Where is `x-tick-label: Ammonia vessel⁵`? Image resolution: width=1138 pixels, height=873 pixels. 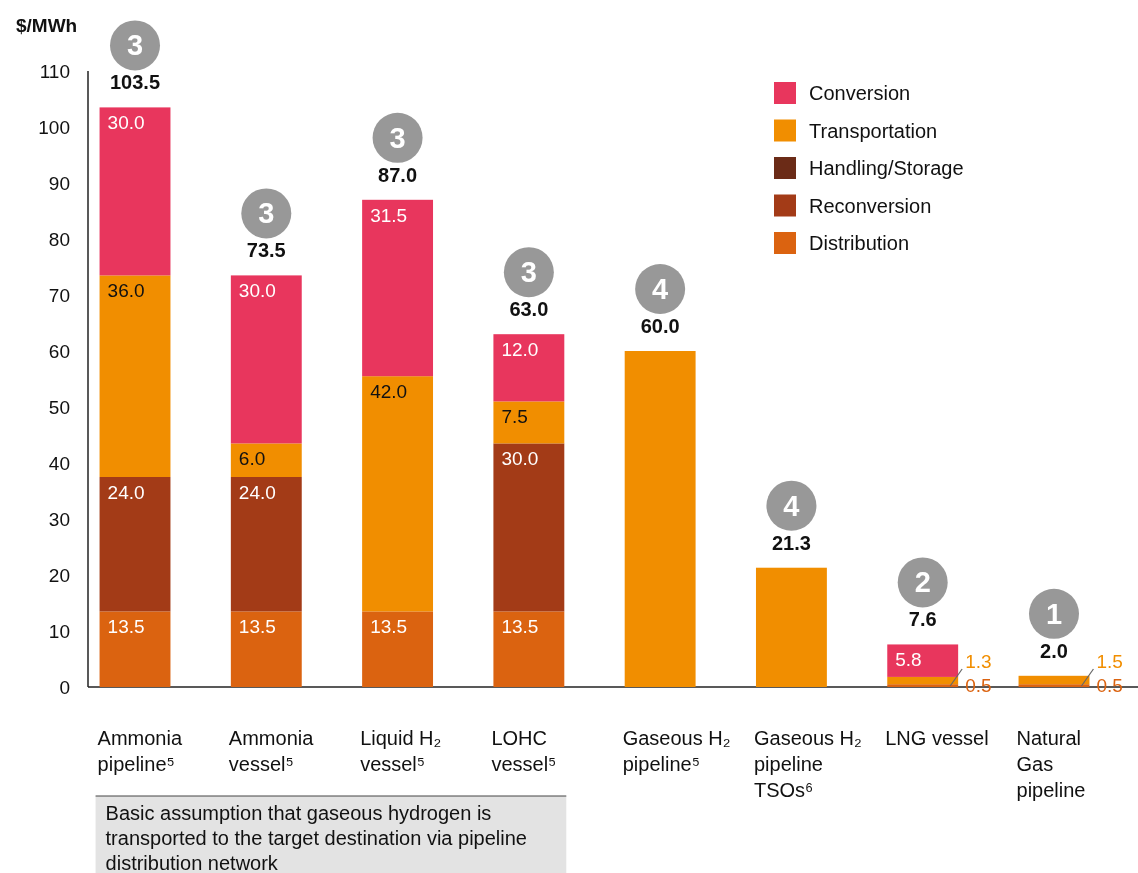 x-tick-label: Ammonia vessel⁵ is located at coordinates (271, 751).